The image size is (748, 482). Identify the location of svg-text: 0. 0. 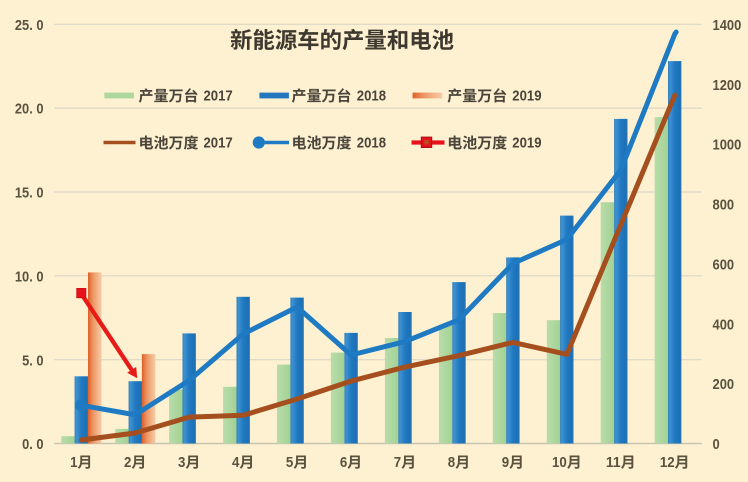
(32, 445).